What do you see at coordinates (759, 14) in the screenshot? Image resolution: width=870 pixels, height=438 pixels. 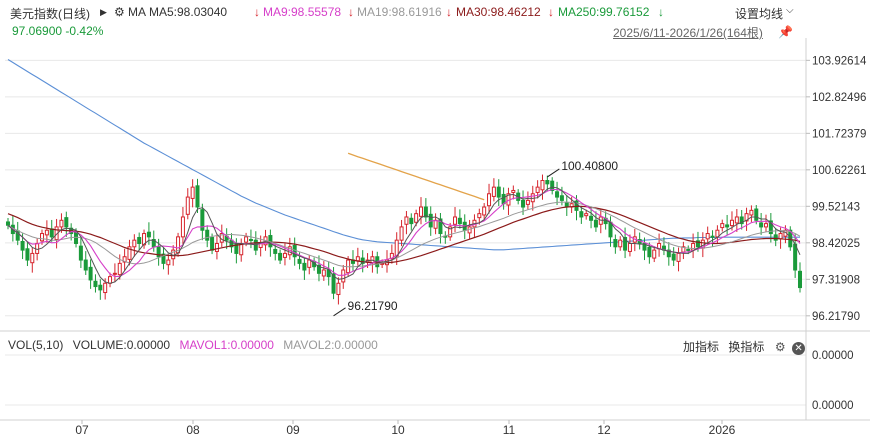 I see `ma-settings-button: 设置均线` at bounding box center [759, 14].